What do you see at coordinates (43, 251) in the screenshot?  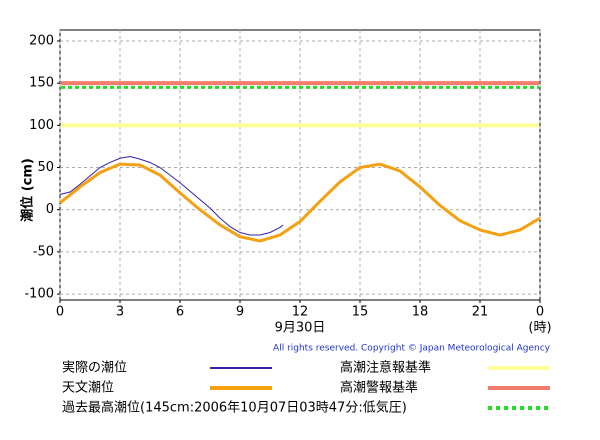 I see `y-tick-label: -50` at bounding box center [43, 251].